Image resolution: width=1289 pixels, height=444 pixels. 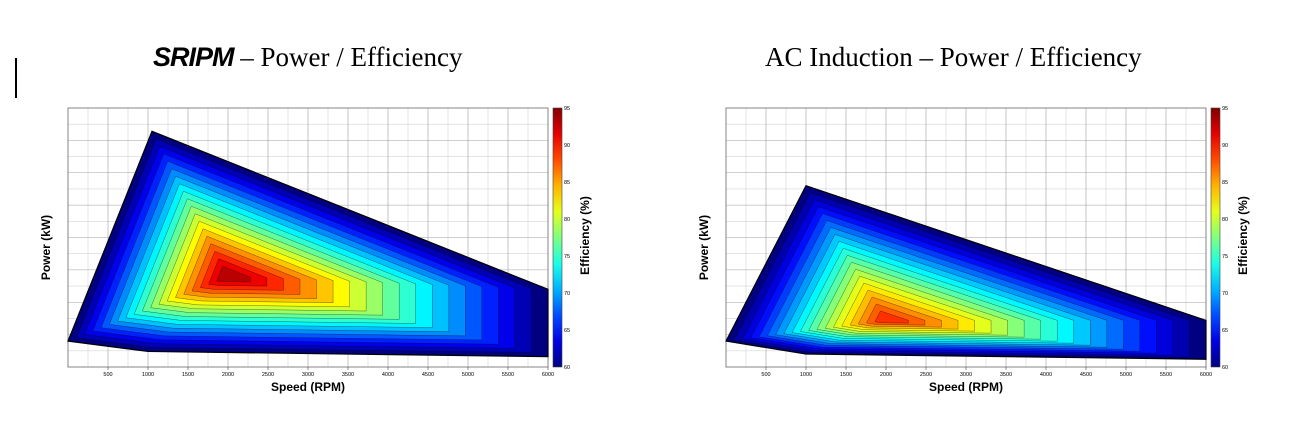 I want to click on chart-title-sripm: SRIPM – Power / Efficiency, so click(x=307, y=57).